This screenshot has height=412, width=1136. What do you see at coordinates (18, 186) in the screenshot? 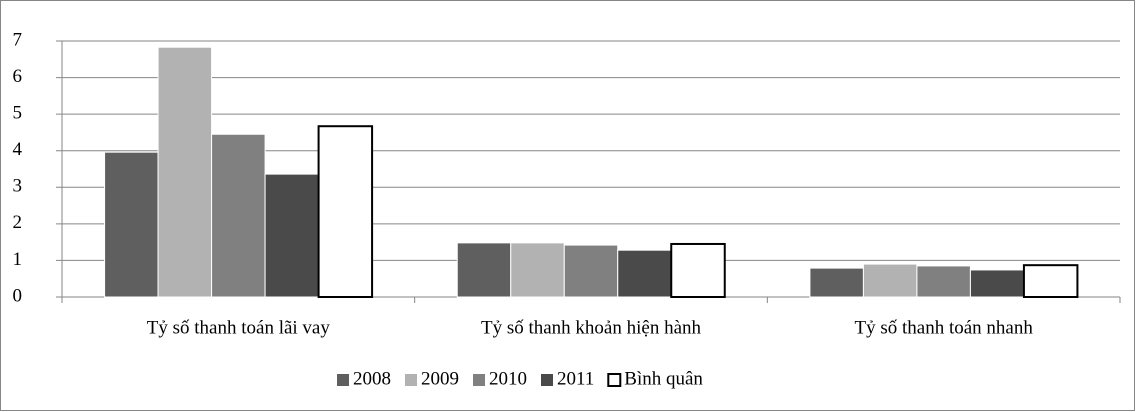
I see `y-tick-label: 3` at bounding box center [18, 186].